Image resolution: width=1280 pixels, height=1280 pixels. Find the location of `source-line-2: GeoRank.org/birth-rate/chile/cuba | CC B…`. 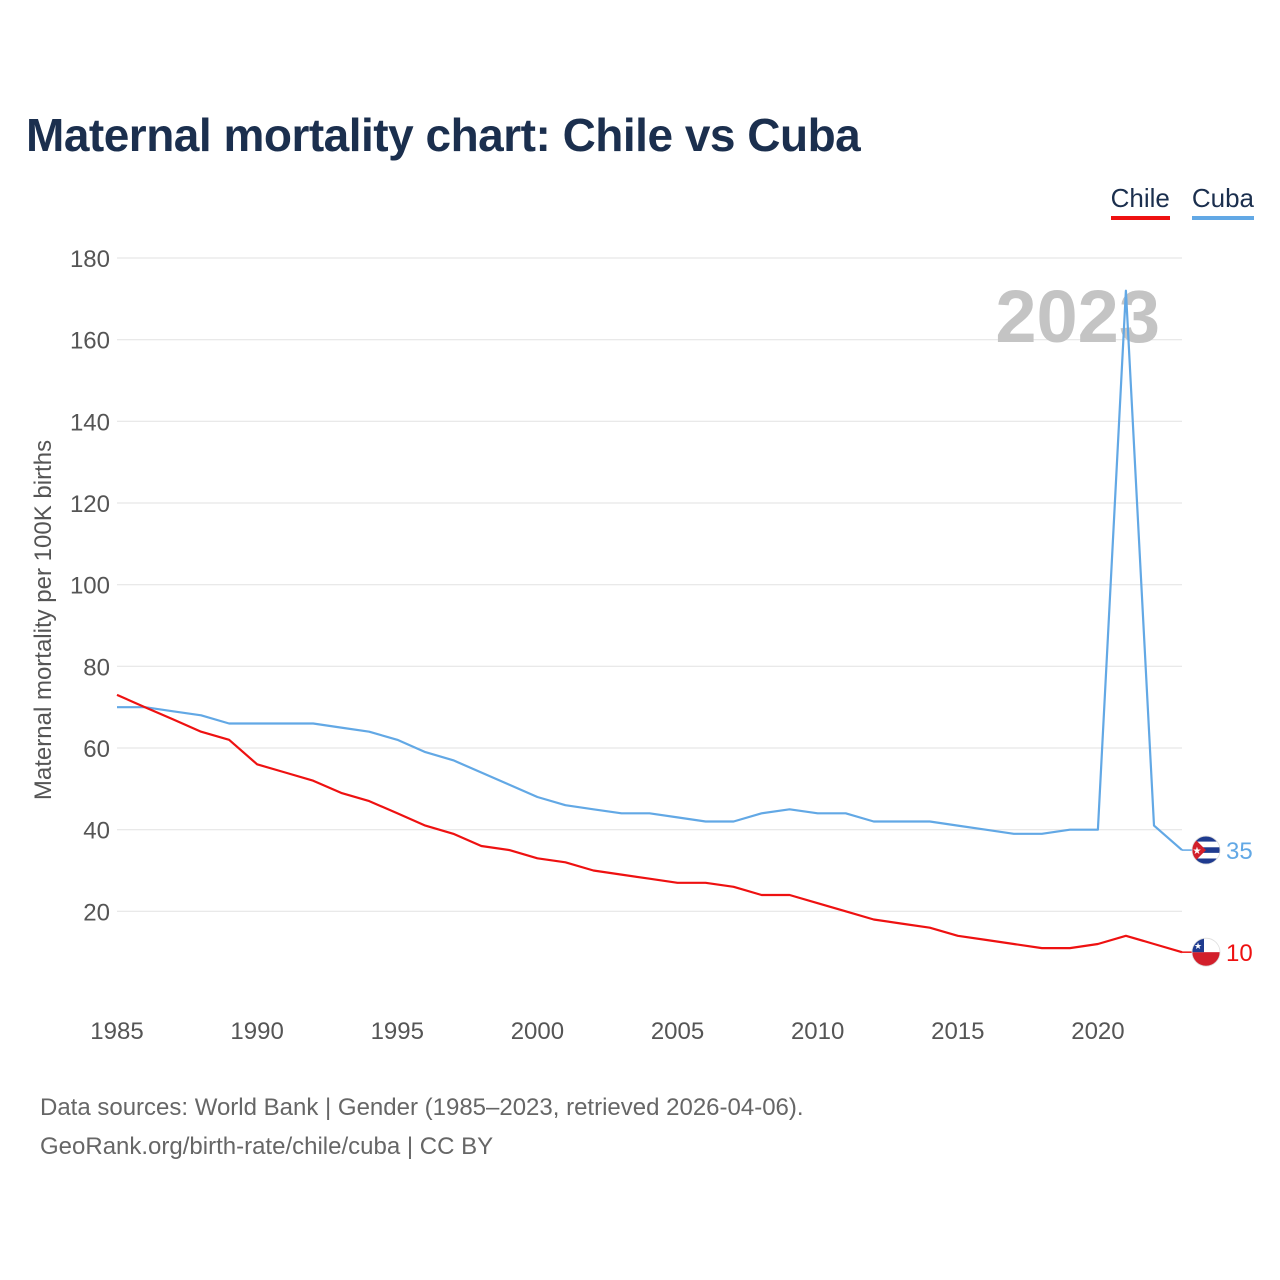

source-line-2: GeoRank.org/birth-rate/chile/cuba | CC B… is located at coordinates (267, 1146).